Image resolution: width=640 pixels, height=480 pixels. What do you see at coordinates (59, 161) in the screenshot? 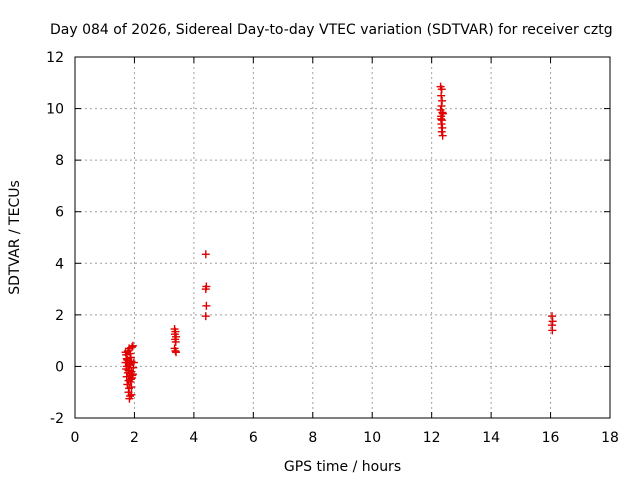
I see `y-tick-label: 8` at bounding box center [59, 161].